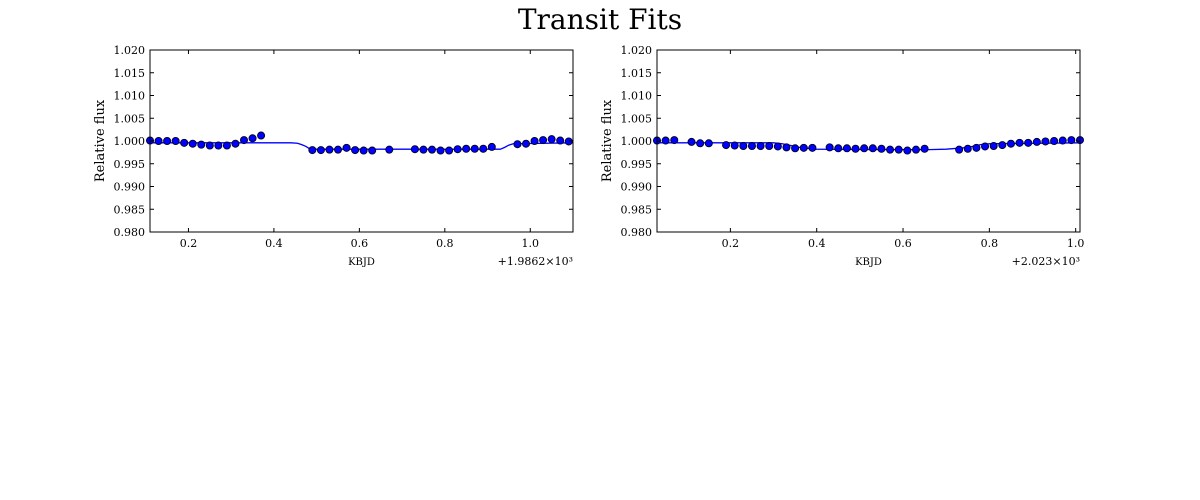  Describe the element at coordinates (130, 96) in the screenshot. I see `y-tick-label-0-6: 1.010` at that location.